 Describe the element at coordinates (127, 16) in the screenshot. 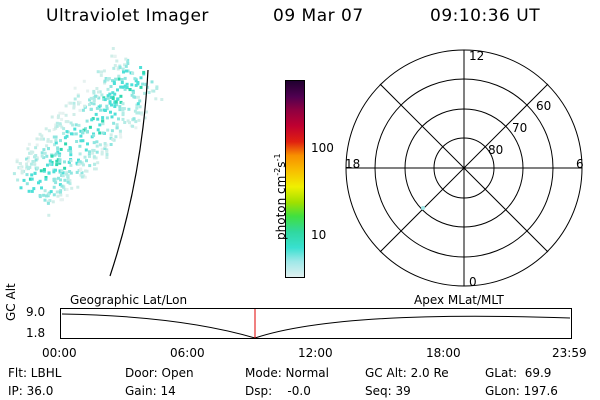

I see `instrument-title: Ultraviolet Imager` at that location.